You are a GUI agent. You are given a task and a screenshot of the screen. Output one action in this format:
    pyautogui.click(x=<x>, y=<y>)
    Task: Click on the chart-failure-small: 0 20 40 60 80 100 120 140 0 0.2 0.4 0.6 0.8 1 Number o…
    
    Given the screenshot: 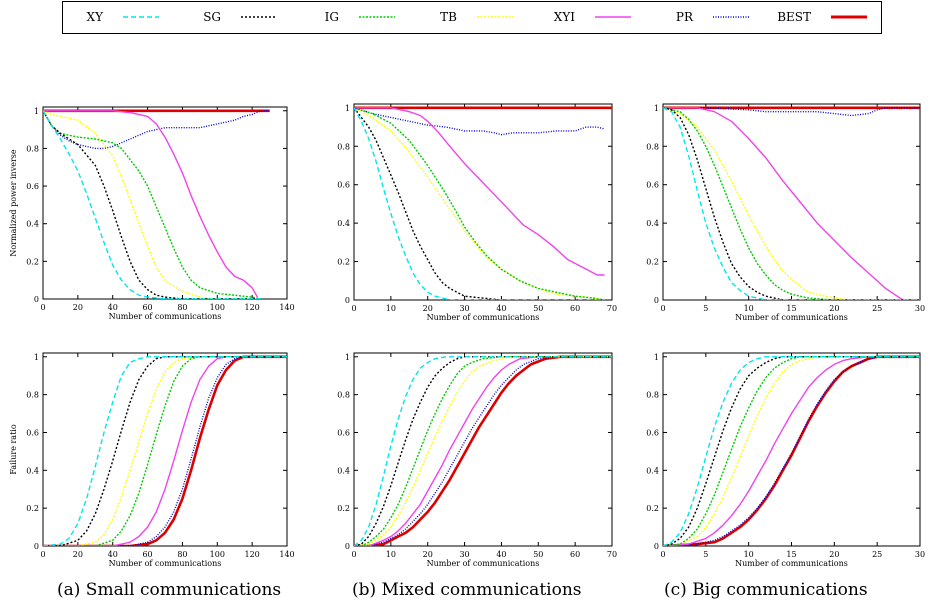 What is the action you would take?
    pyautogui.click(x=152, y=460)
    